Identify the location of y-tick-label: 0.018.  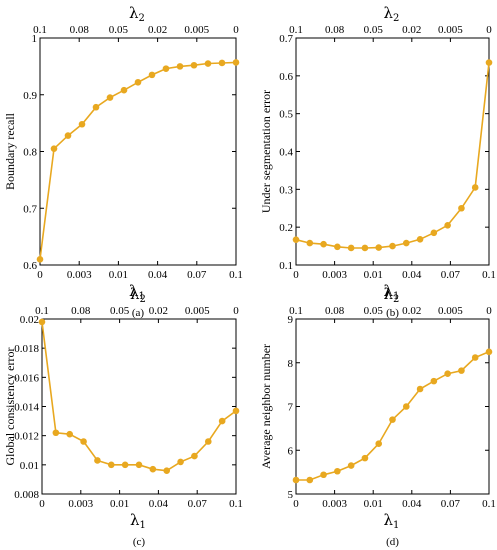
(26, 349).